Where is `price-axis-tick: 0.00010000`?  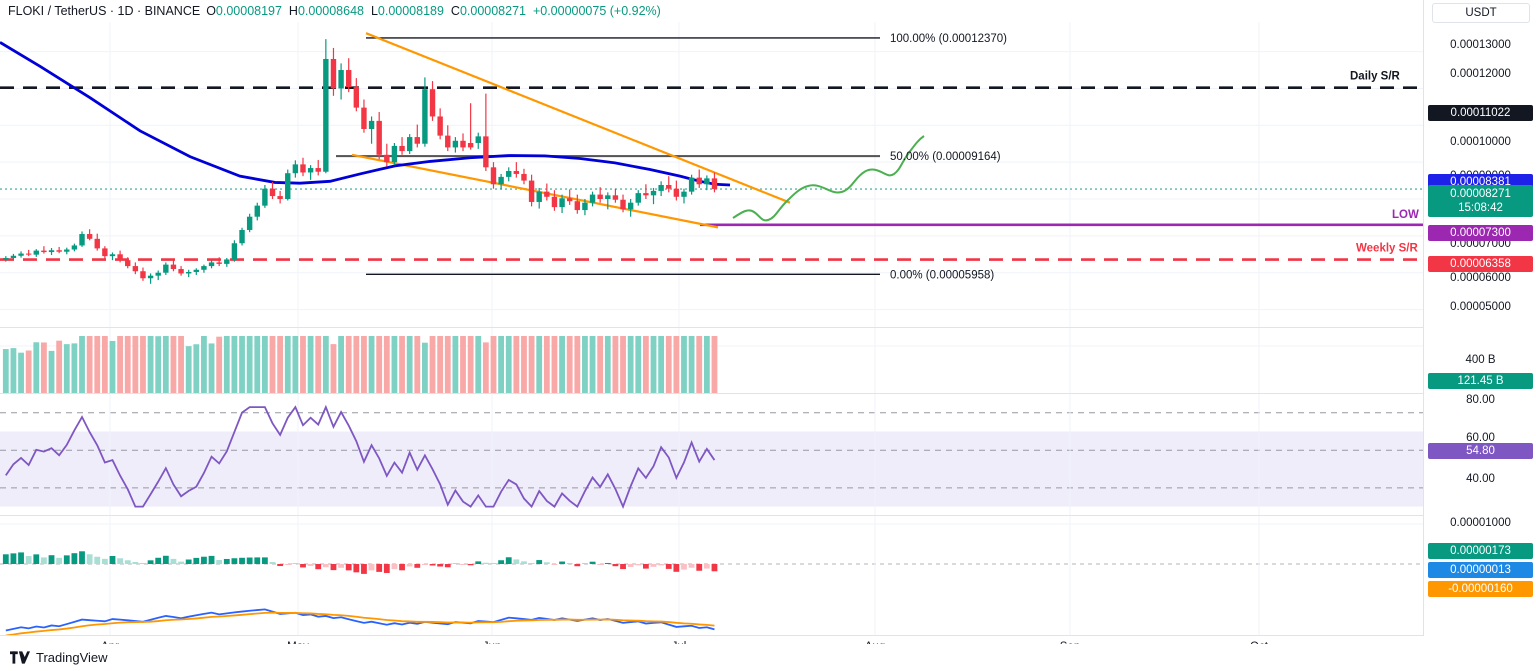 price-axis-tick: 0.00010000 is located at coordinates (1480, 142).